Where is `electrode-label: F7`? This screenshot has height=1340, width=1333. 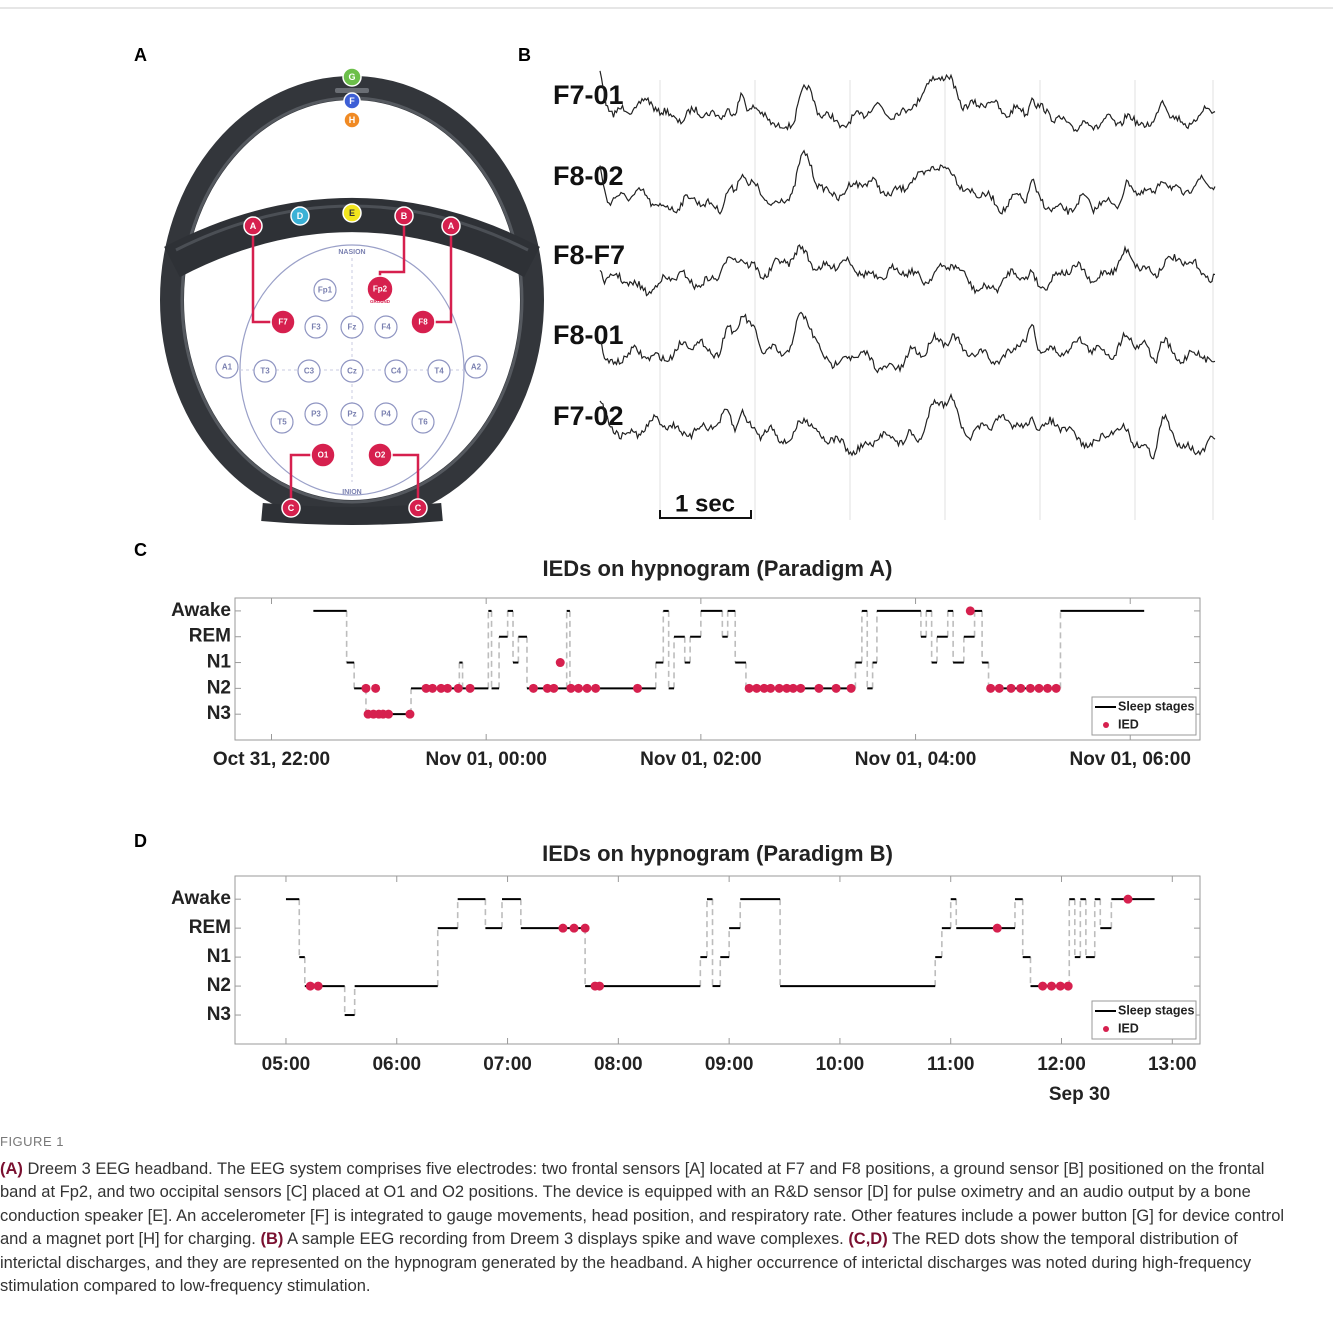
electrode-label: F7 is located at coordinates (283, 322).